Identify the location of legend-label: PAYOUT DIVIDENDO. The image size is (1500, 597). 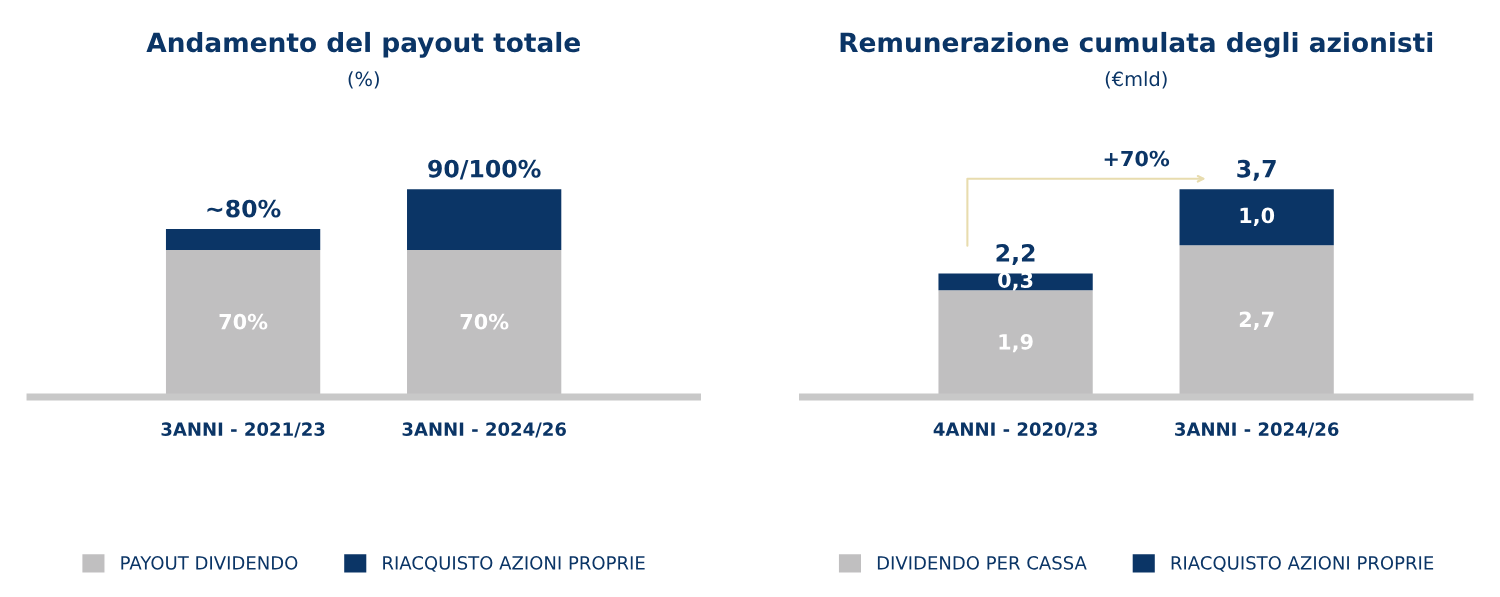
(209, 563).